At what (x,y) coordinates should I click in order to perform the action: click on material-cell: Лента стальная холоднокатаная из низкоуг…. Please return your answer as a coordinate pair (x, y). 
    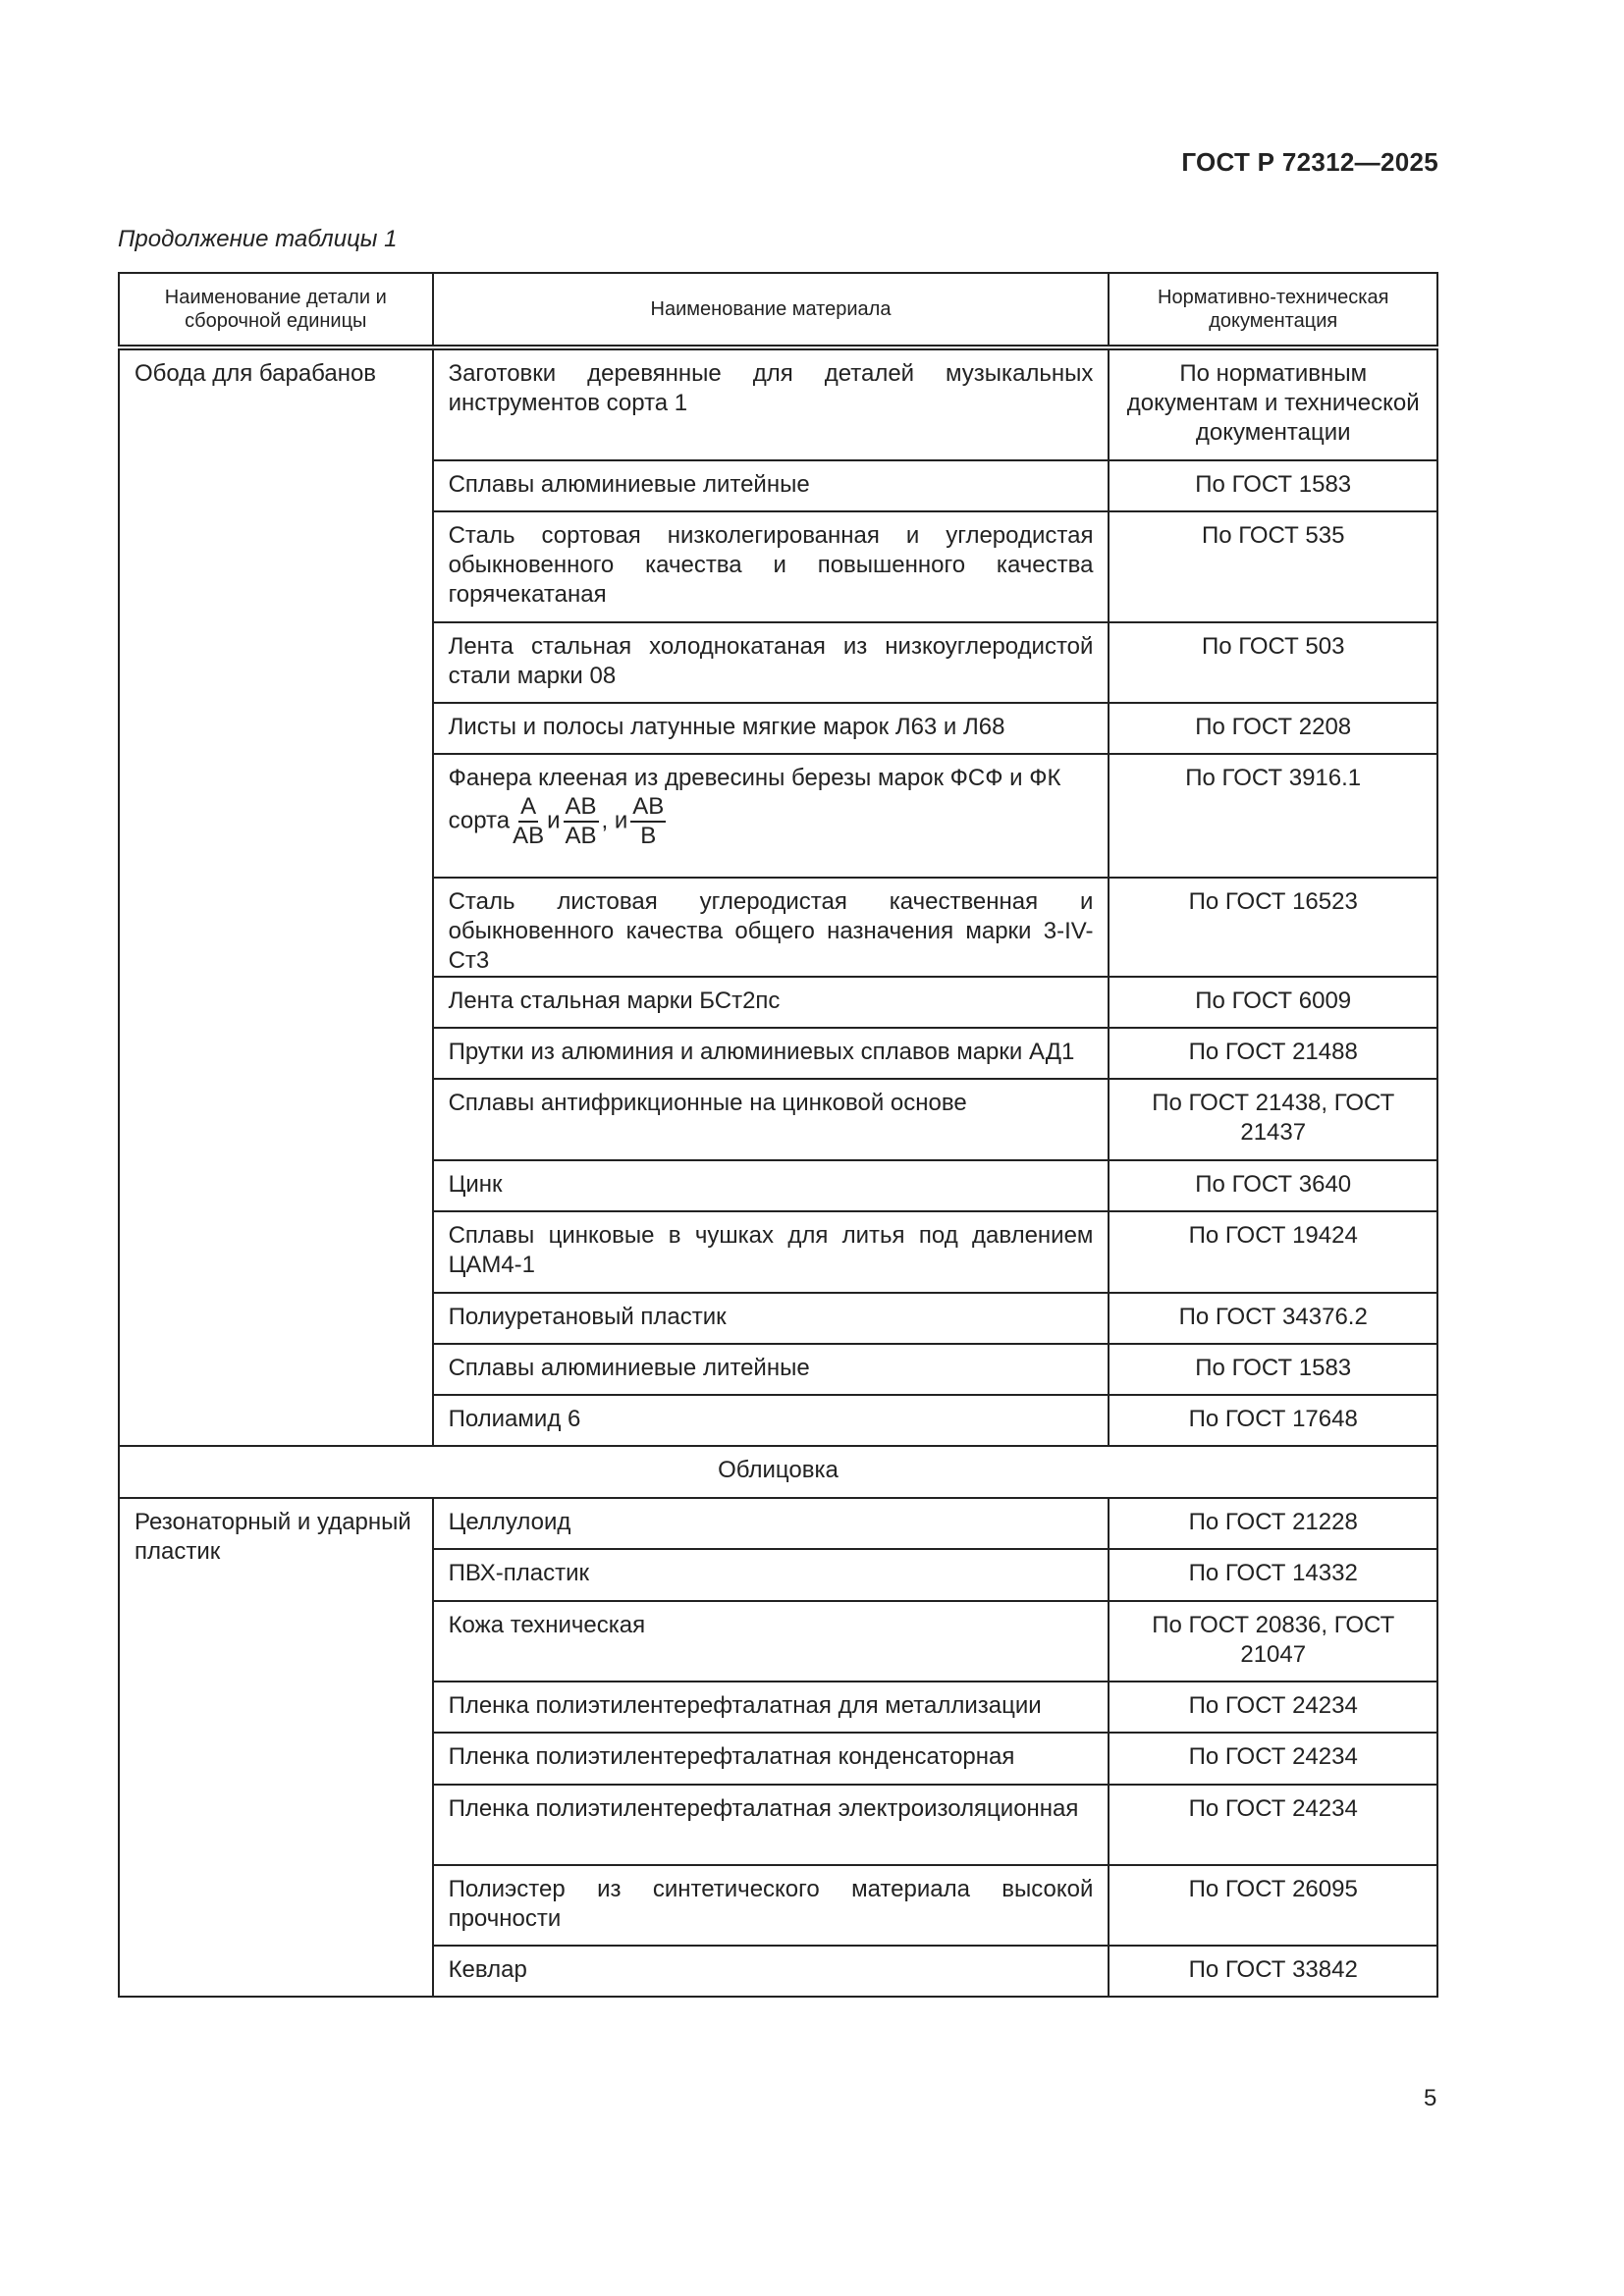
    Looking at the image, I should click on (770, 662).